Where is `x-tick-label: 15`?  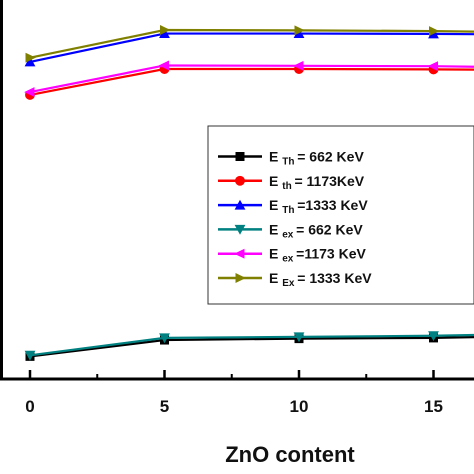 x-tick-label: 15 is located at coordinates (433, 406).